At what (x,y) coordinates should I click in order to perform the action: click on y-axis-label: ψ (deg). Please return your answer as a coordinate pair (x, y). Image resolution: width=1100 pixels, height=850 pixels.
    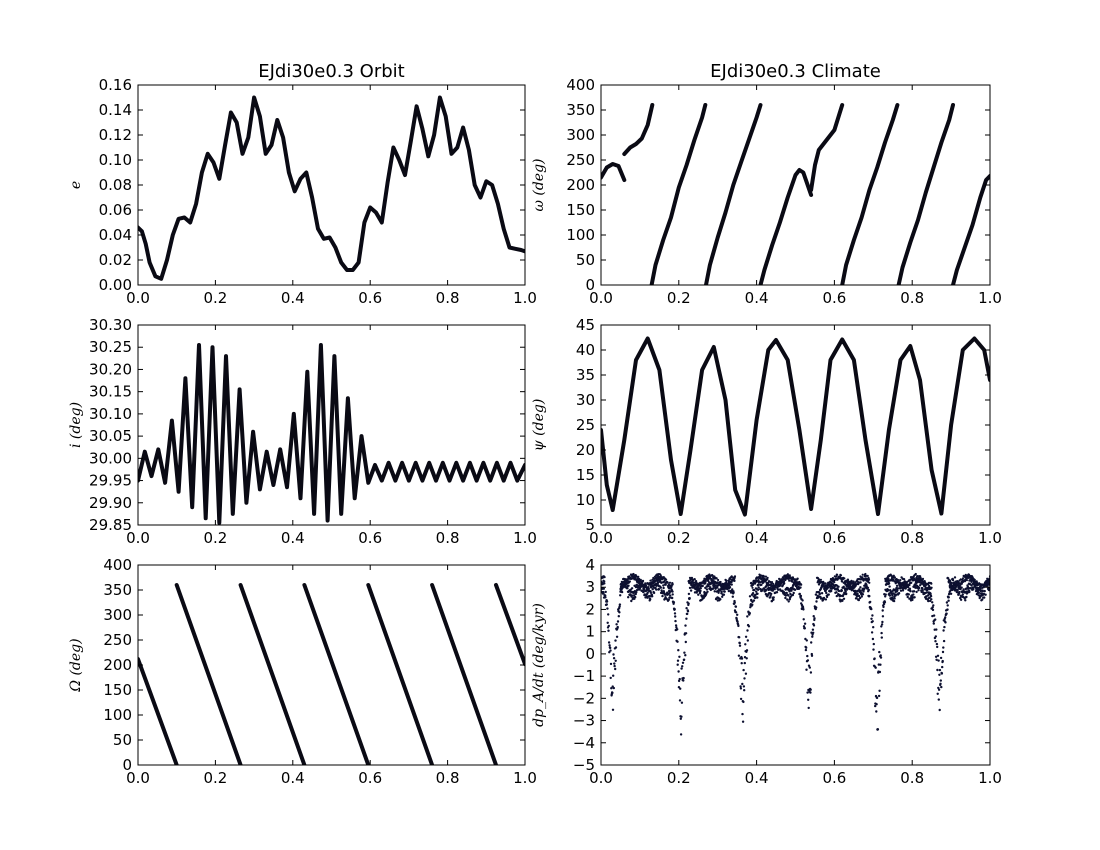
    Looking at the image, I should click on (539, 425).